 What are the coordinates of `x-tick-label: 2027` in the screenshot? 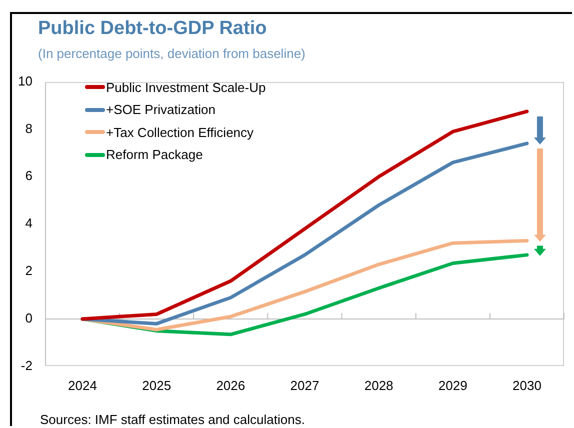 It's located at (305, 385).